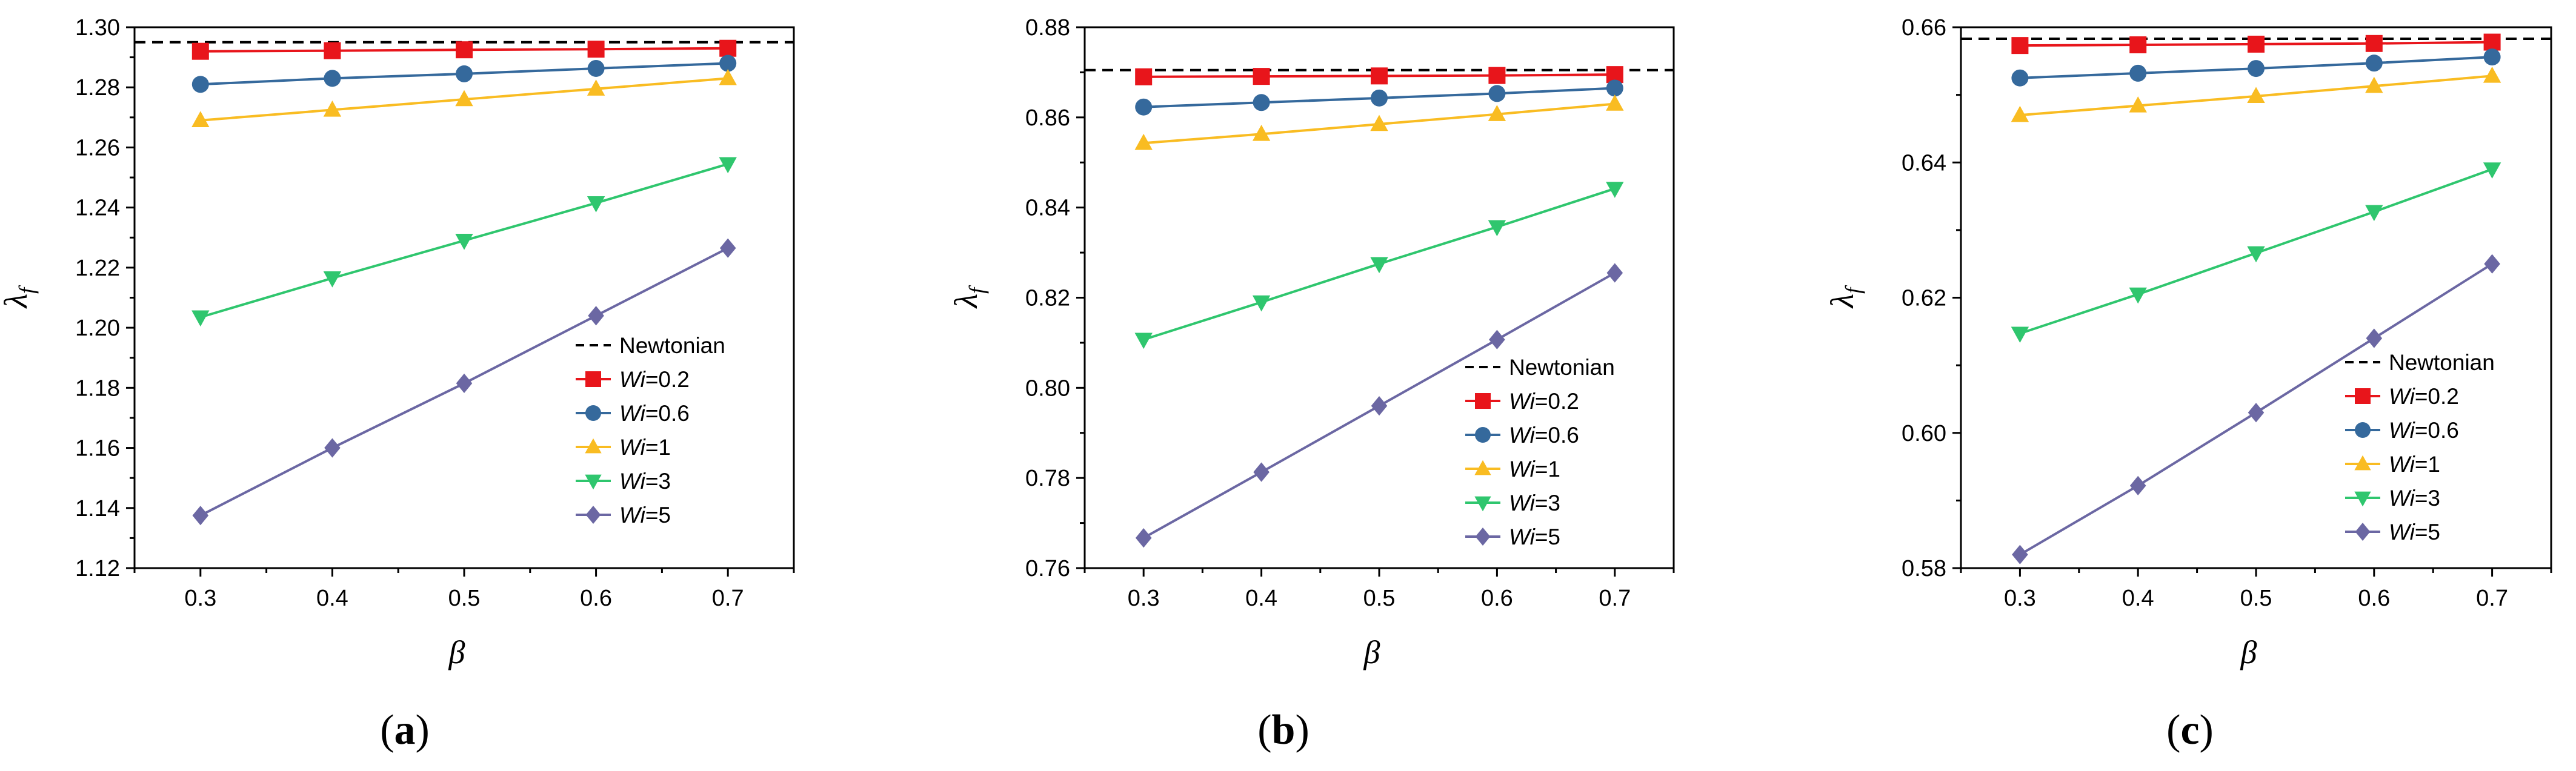  I want to click on x-tick-label: 0.3, so click(2020, 598).